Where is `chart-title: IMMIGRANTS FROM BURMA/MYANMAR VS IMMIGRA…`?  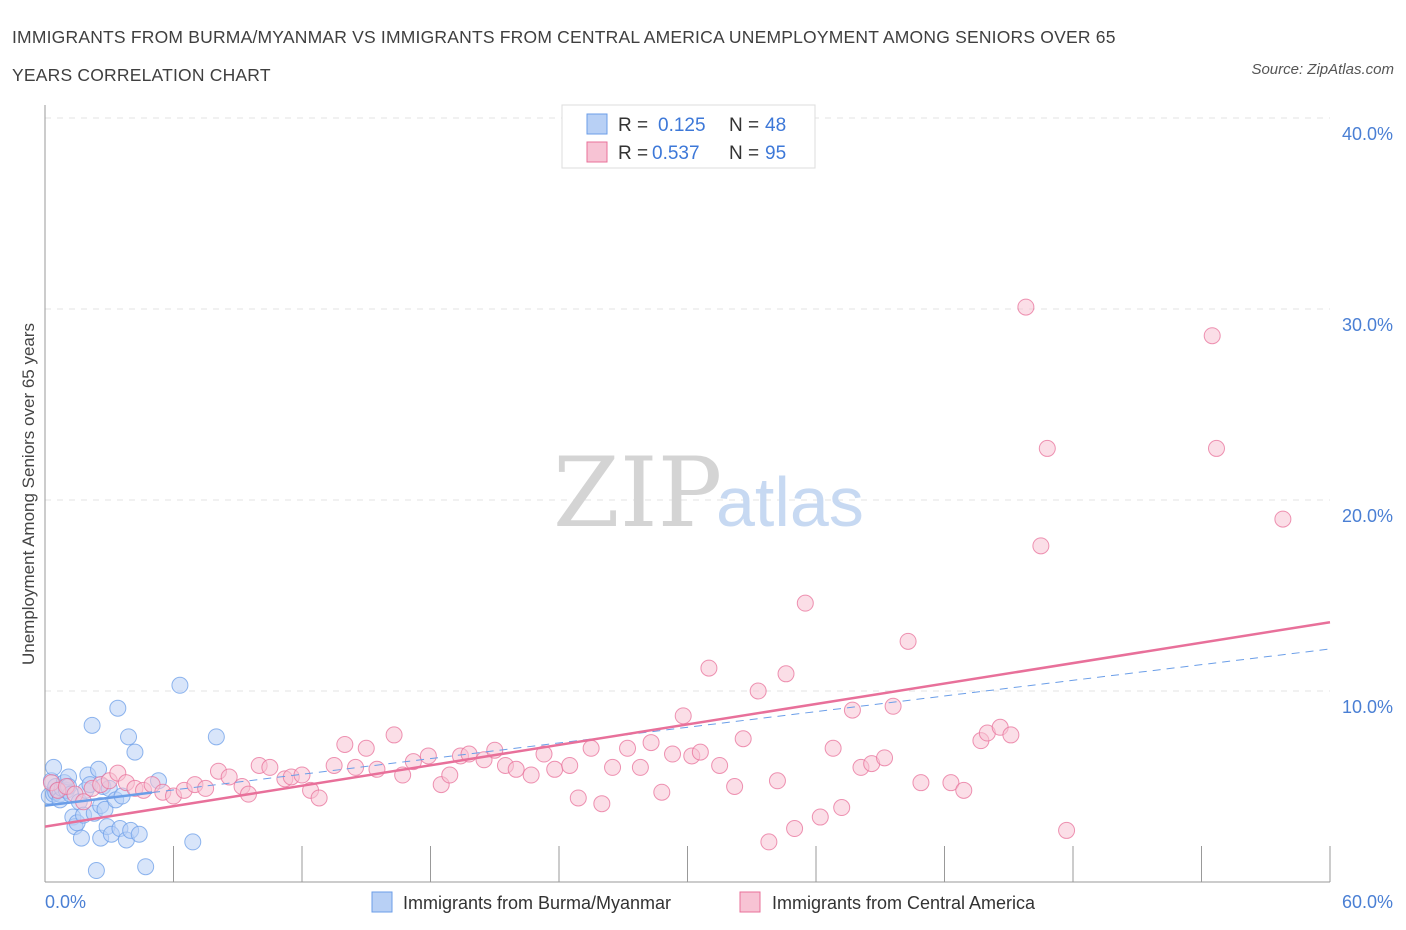
chart-title: IMMIGRANTS FROM BURMA/MYANMAR VS IMMIGRA… is located at coordinates (612, 56).